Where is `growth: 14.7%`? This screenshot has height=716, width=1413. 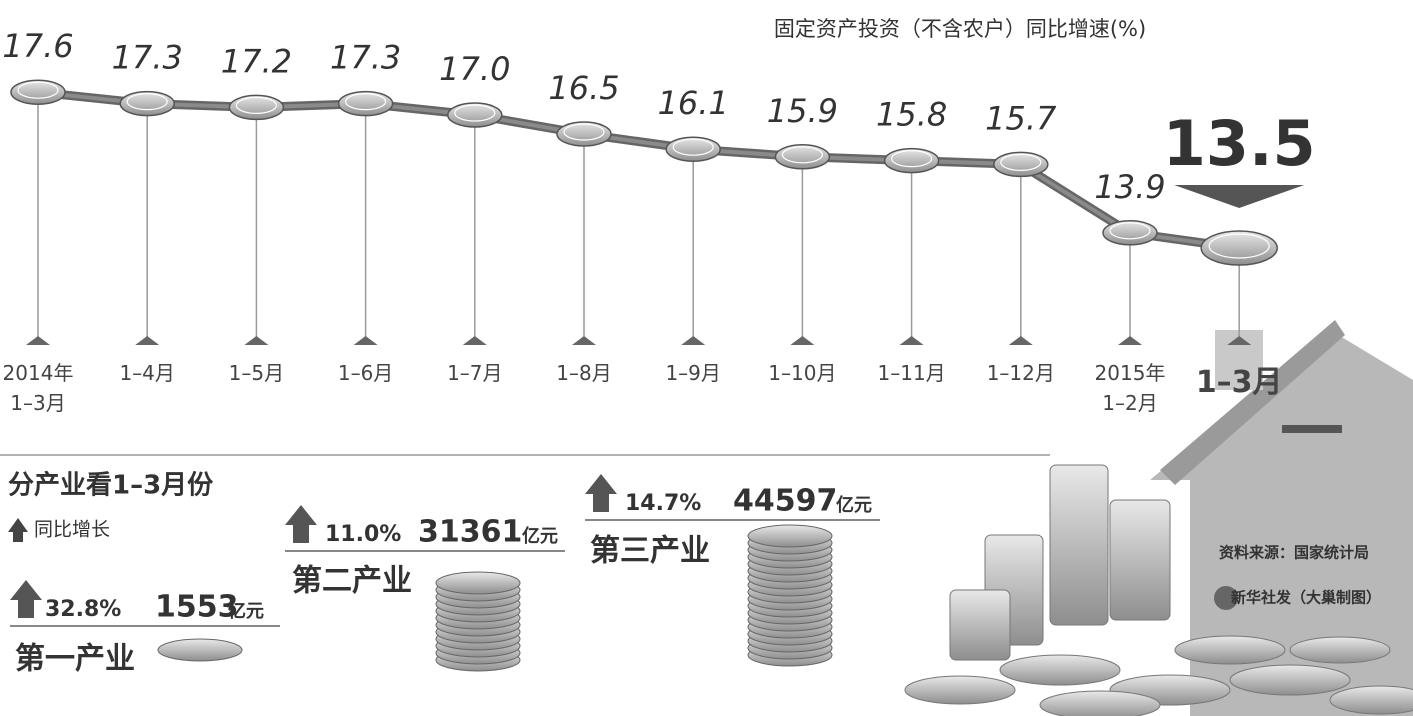
growth: 14.7% is located at coordinates (663, 503).